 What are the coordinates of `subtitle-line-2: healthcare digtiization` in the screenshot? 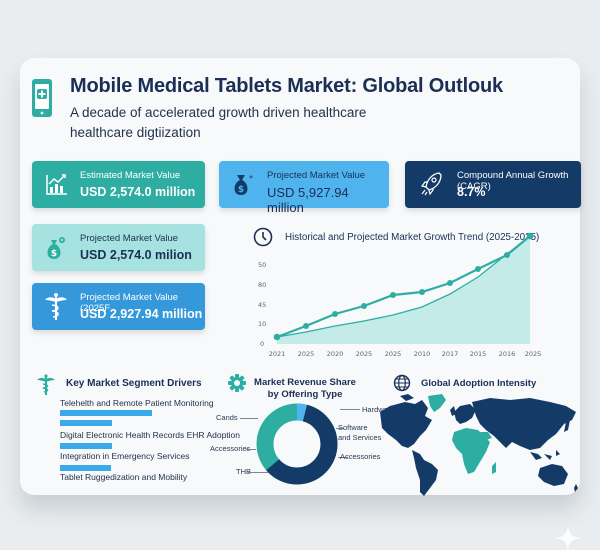 It's located at (135, 132).